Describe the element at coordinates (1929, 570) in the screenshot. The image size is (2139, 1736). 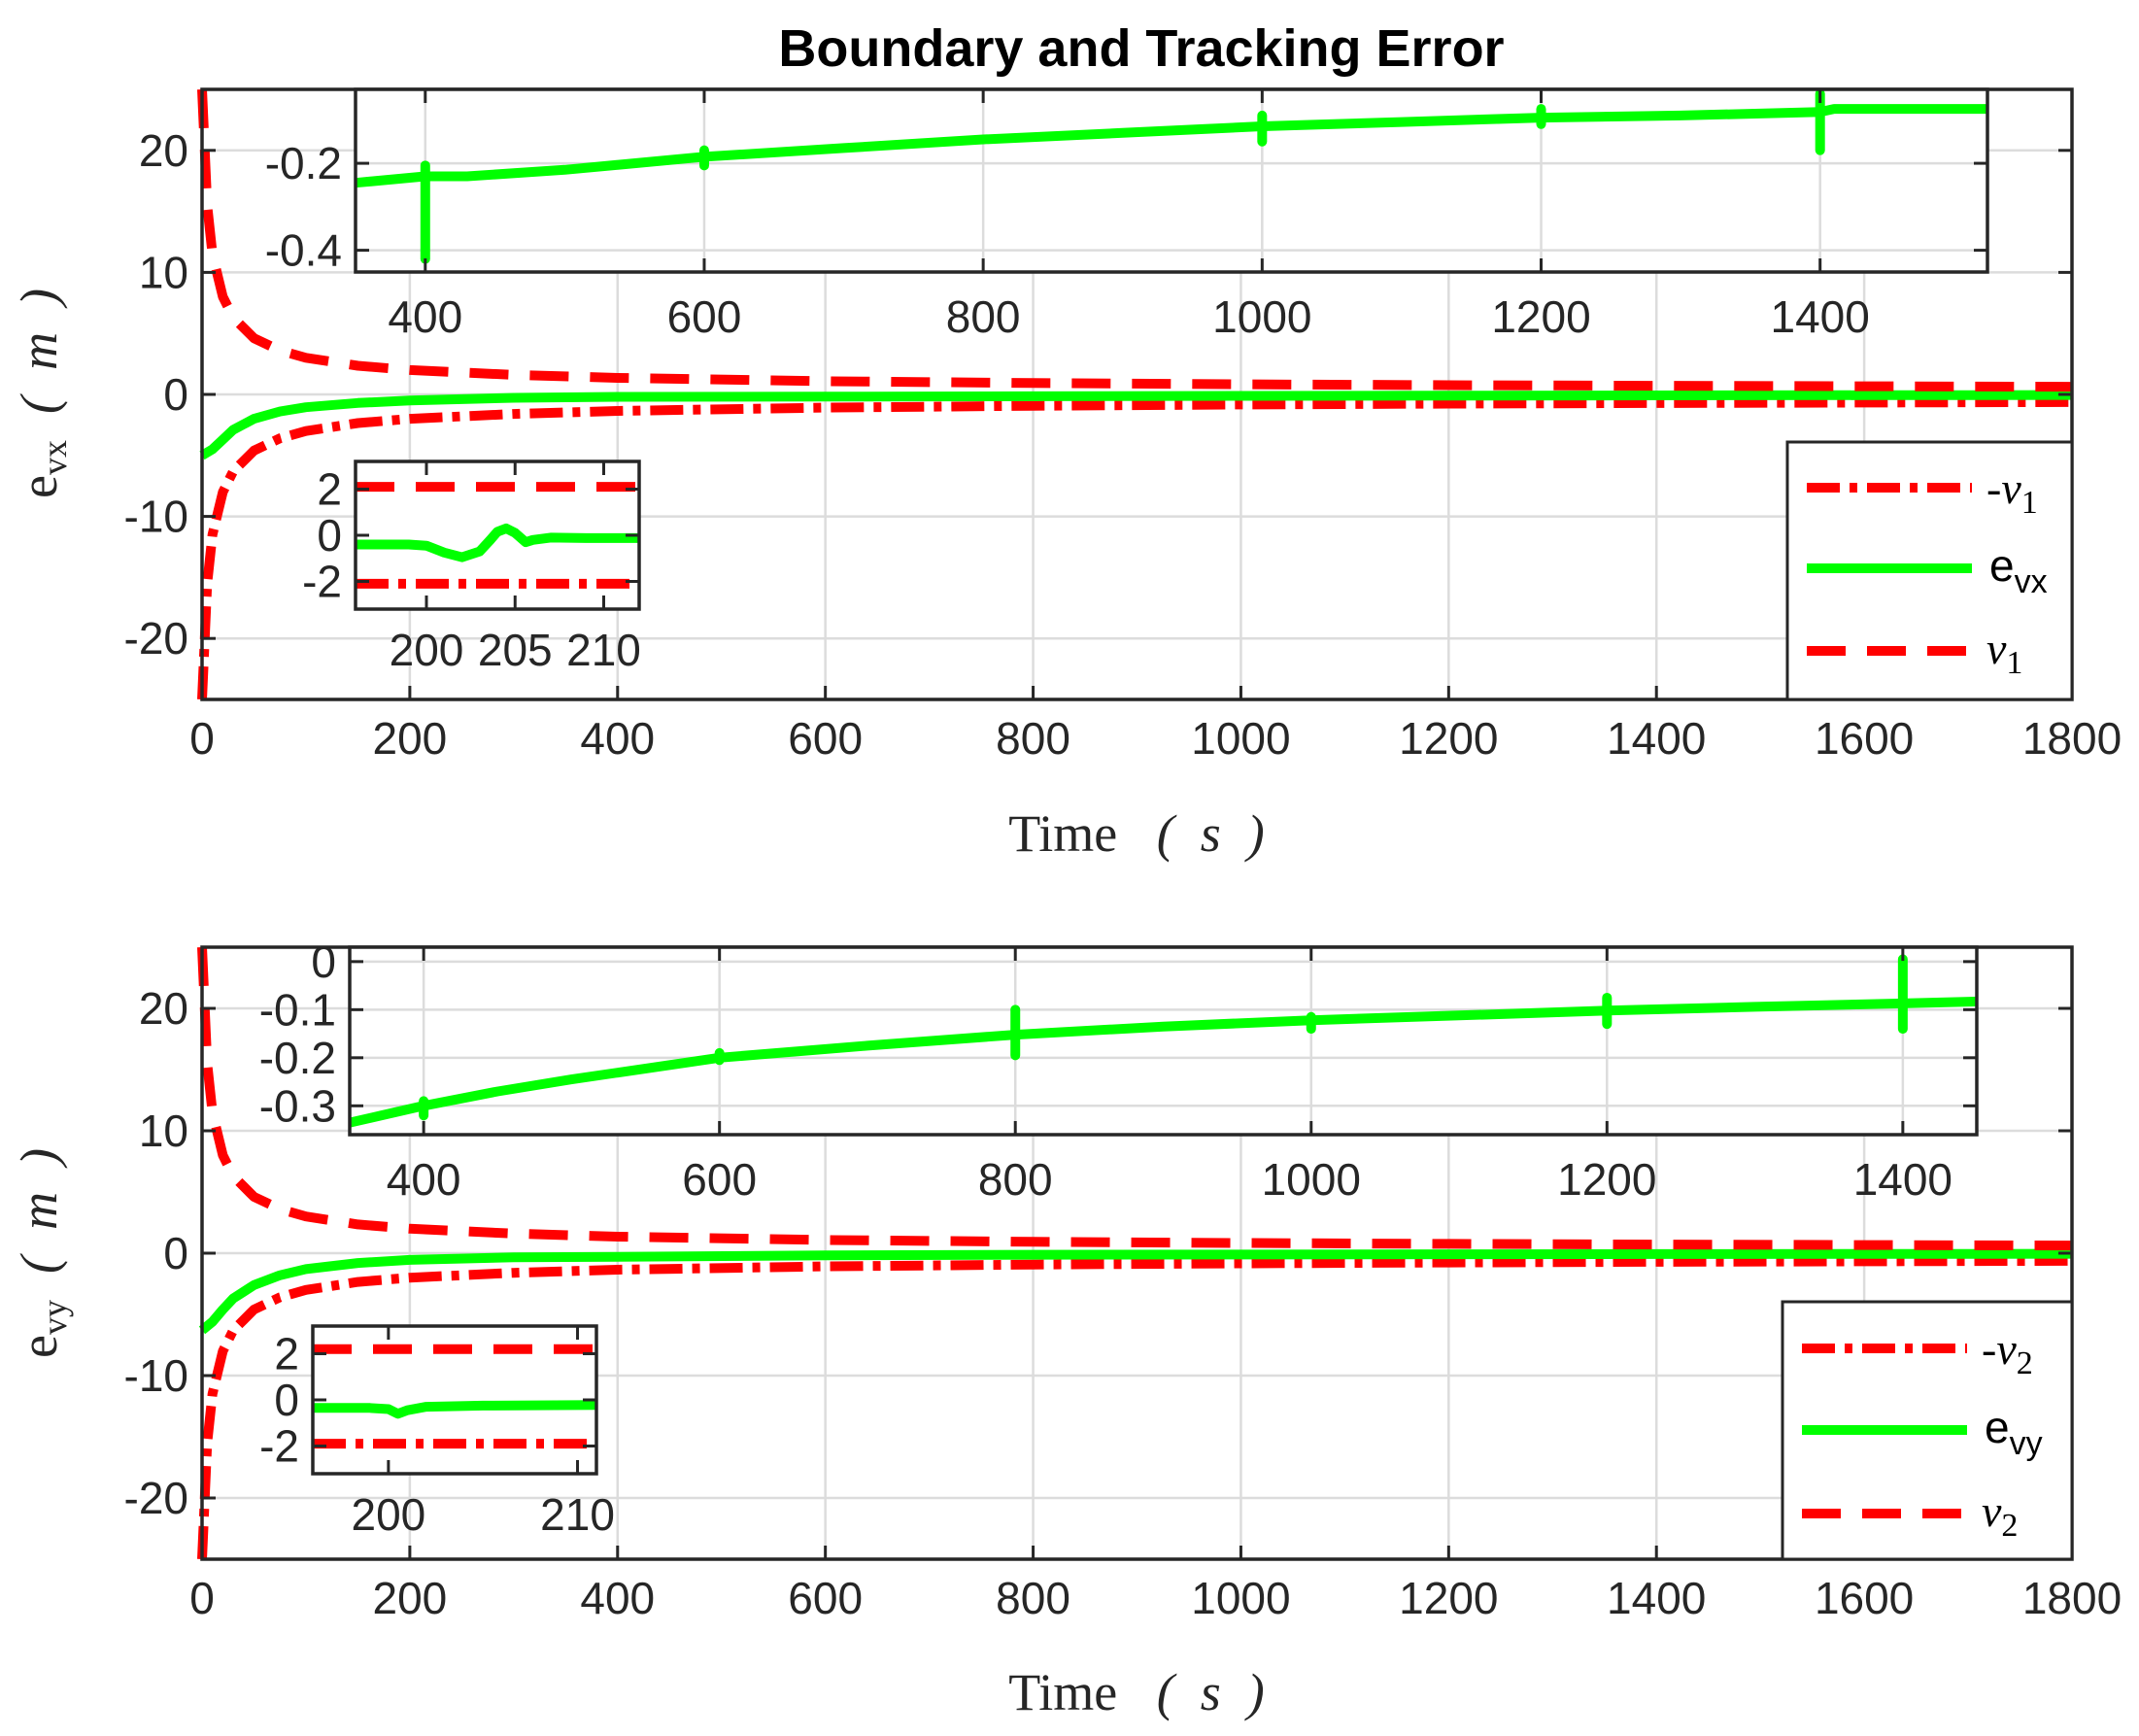
I see `legend-top: -ν1 evx ν1` at that location.